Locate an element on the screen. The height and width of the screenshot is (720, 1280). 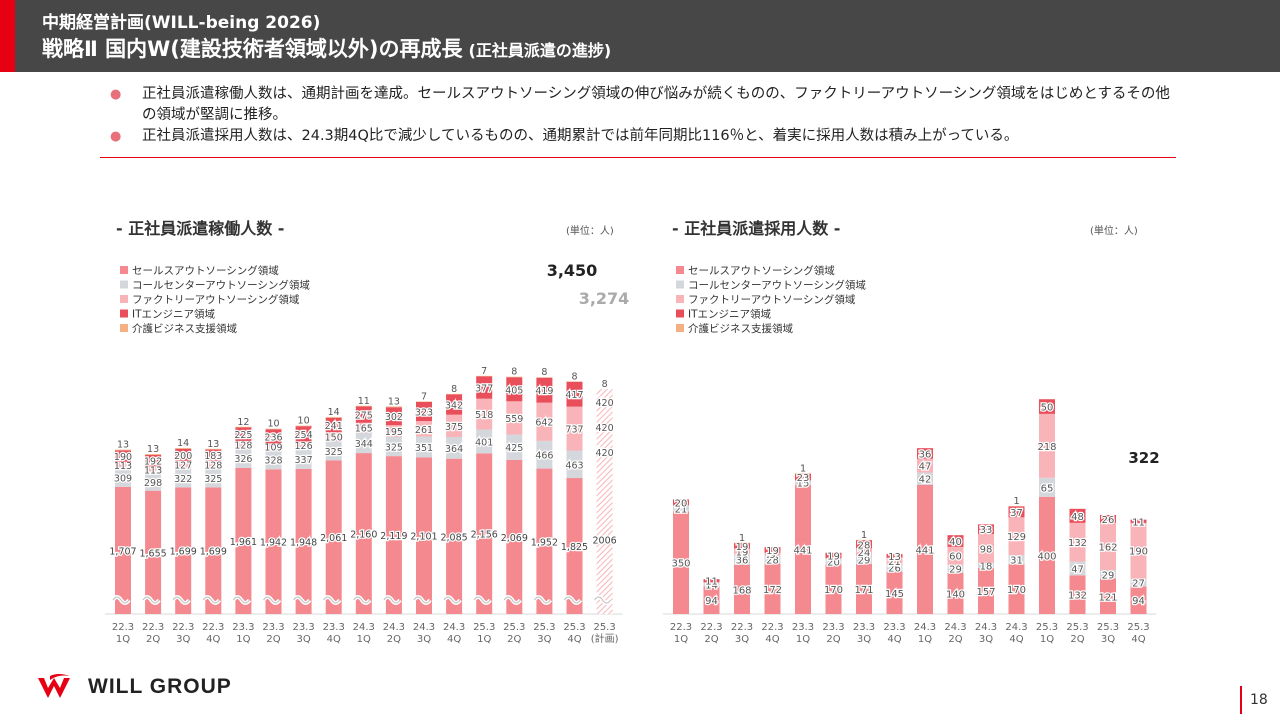
bar-value-label: 192 is located at coordinates (153, 462).